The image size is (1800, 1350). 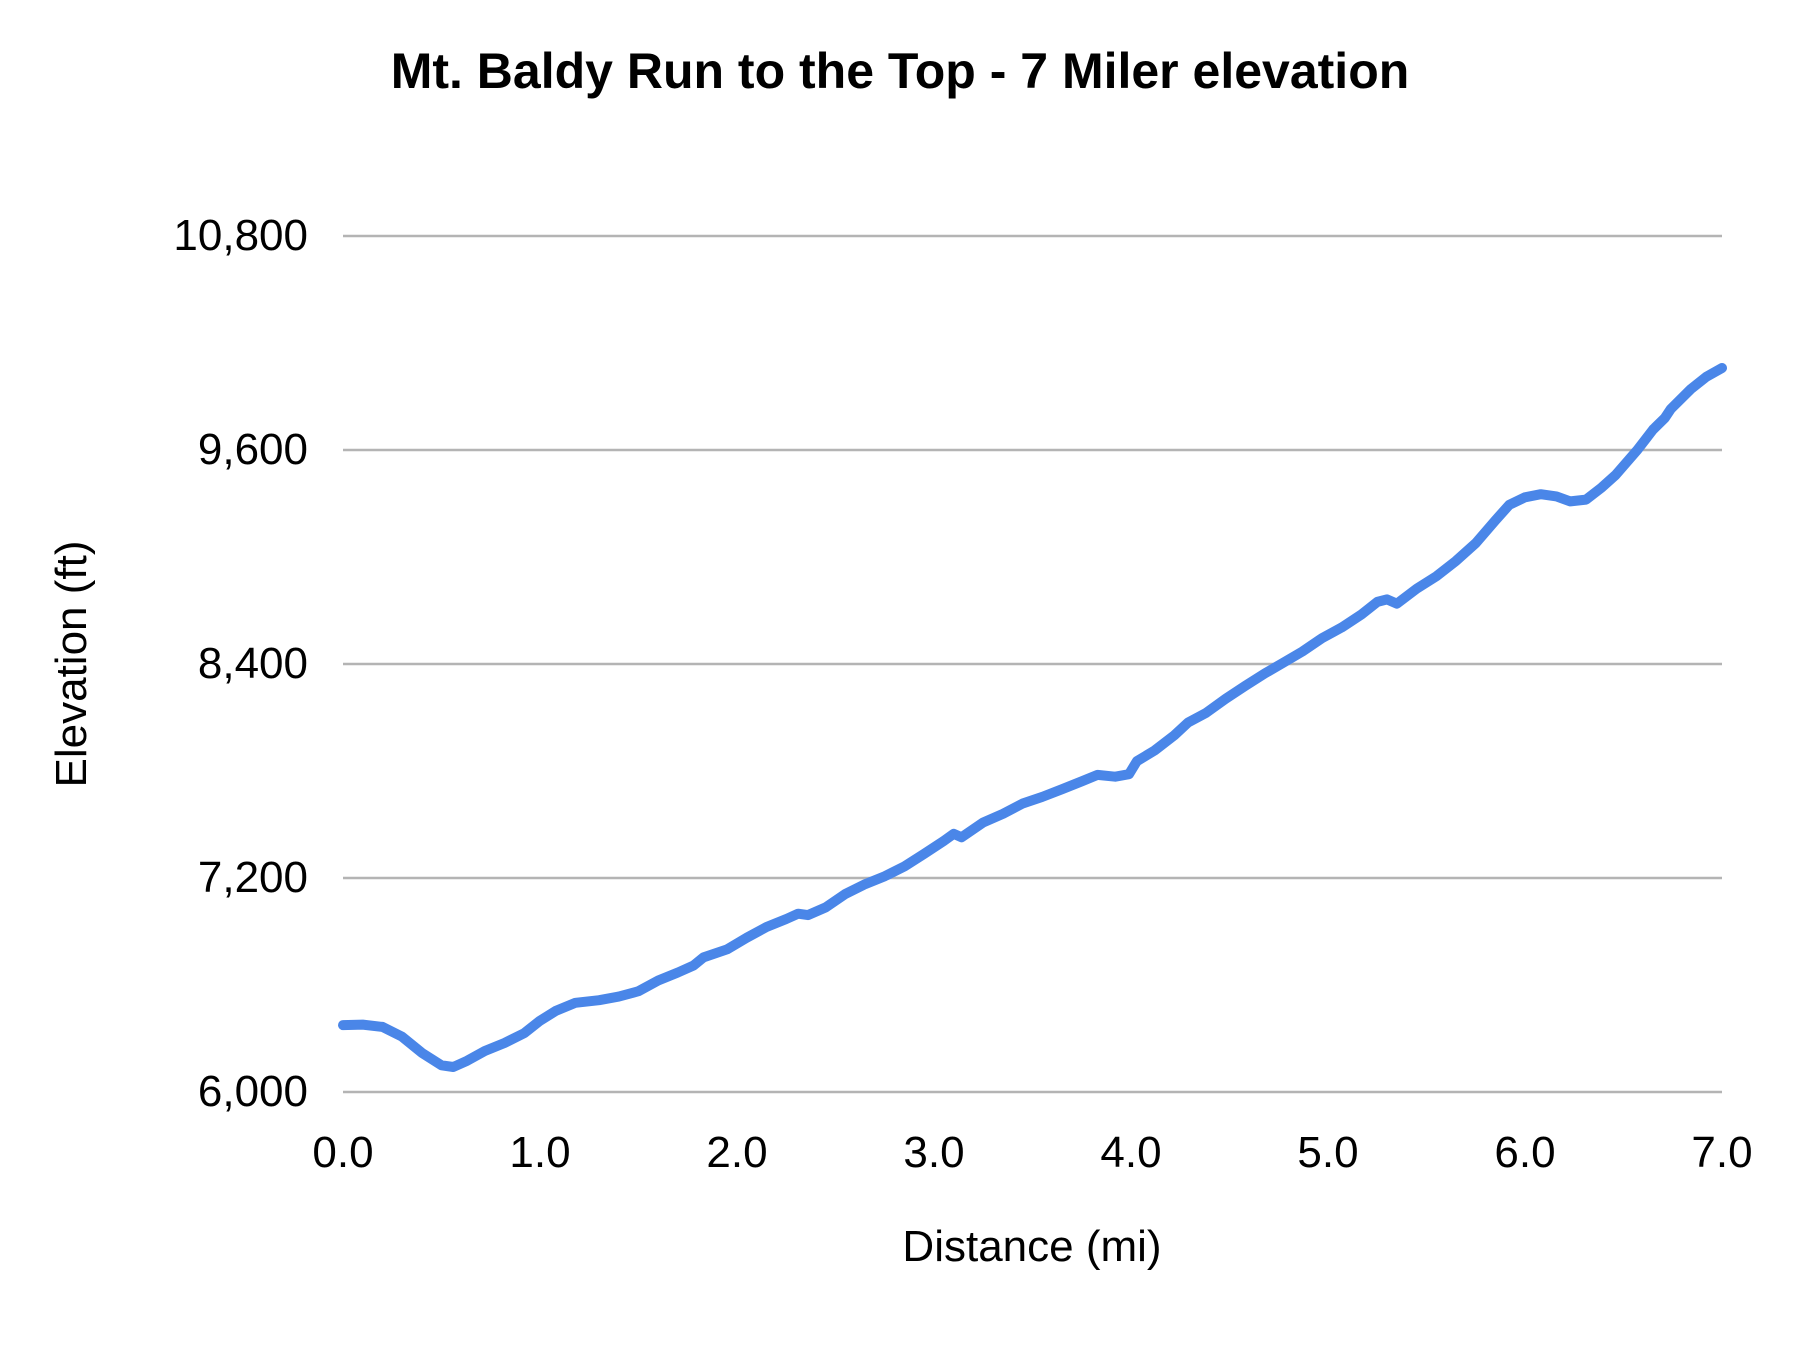 I want to click on y-tick-label: 9,600, so click(x=252, y=449).